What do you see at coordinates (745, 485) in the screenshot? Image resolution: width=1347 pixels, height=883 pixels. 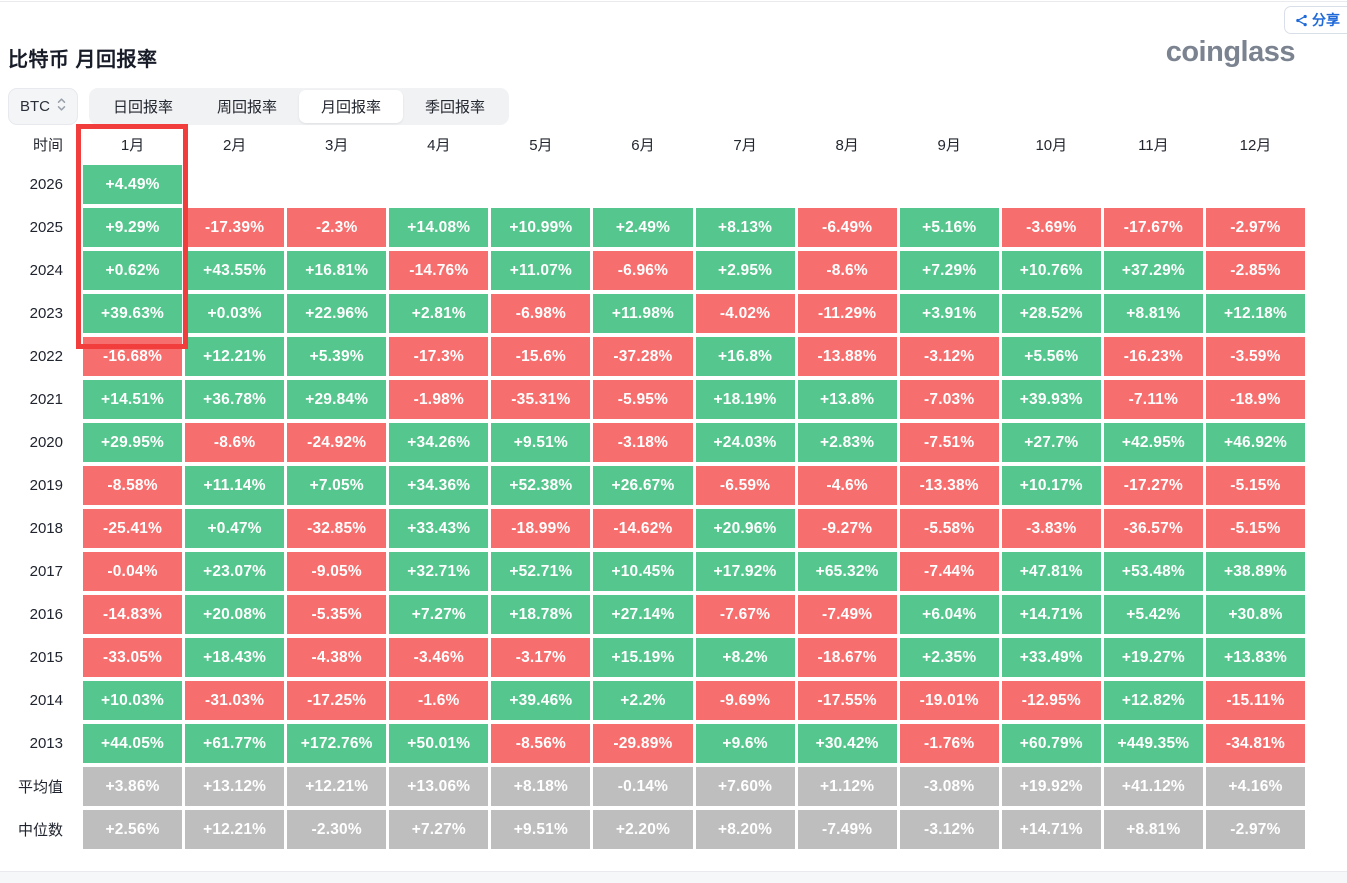 I see `return-cell: -6.59%` at bounding box center [745, 485].